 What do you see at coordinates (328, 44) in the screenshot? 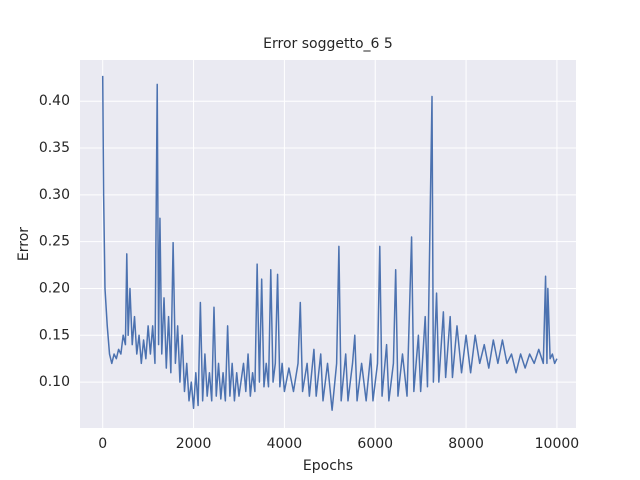
I see `chart-title: Error soggetto_6 5` at bounding box center [328, 44].